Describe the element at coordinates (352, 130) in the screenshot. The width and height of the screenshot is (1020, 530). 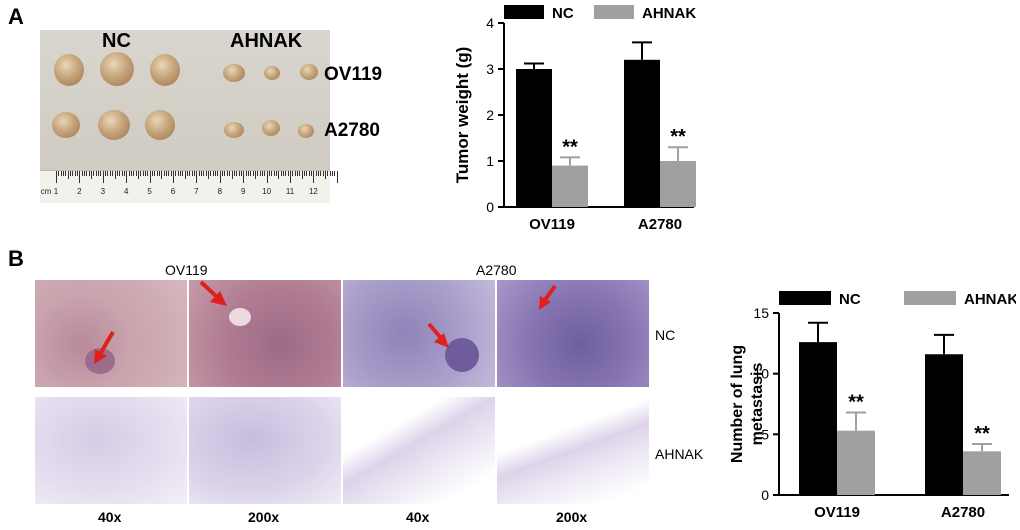
I see `photo-row-label-a2780: A2780` at that location.